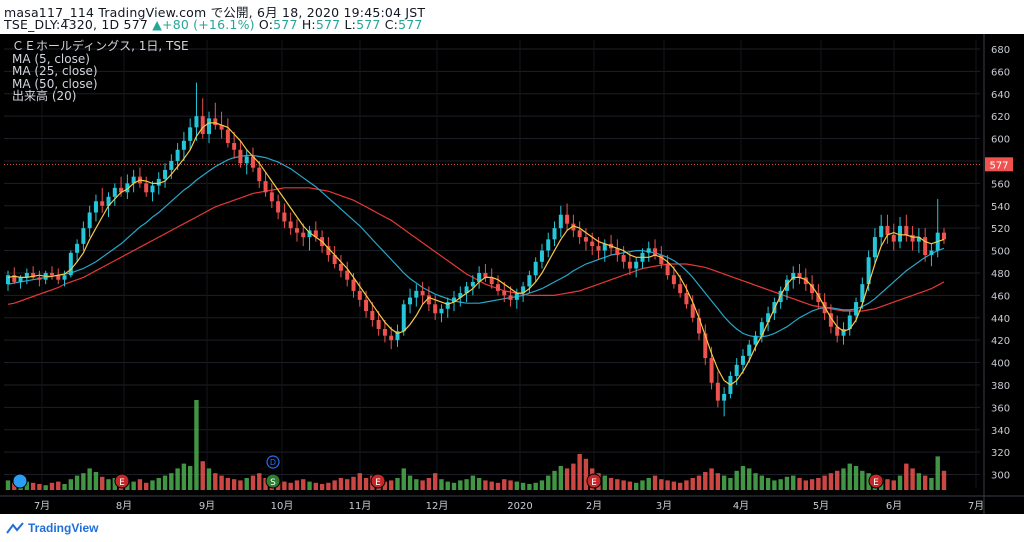 This screenshot has width=1024, height=542. I want to click on high-label: H:, so click(308, 24).